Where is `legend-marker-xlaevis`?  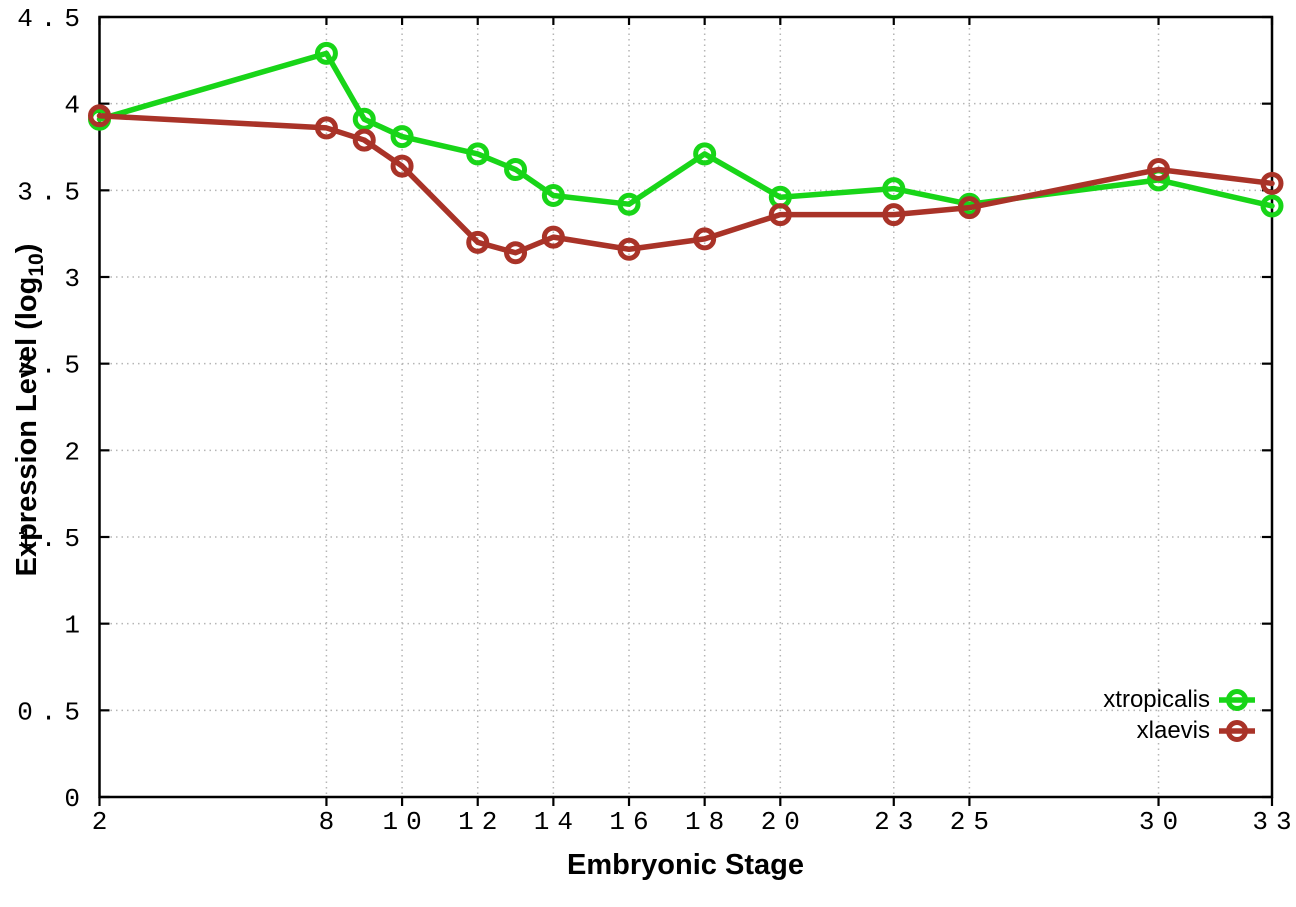 legend-marker-xlaevis is located at coordinates (1237, 731).